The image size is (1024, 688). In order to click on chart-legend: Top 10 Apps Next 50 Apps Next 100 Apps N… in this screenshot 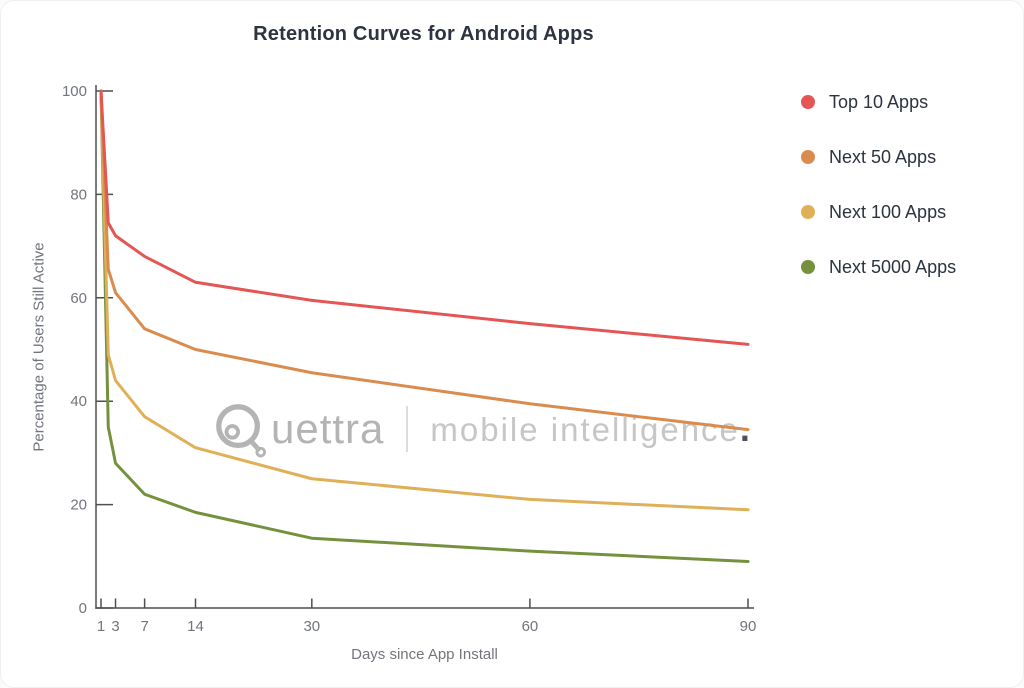, I will do `click(878, 201)`.